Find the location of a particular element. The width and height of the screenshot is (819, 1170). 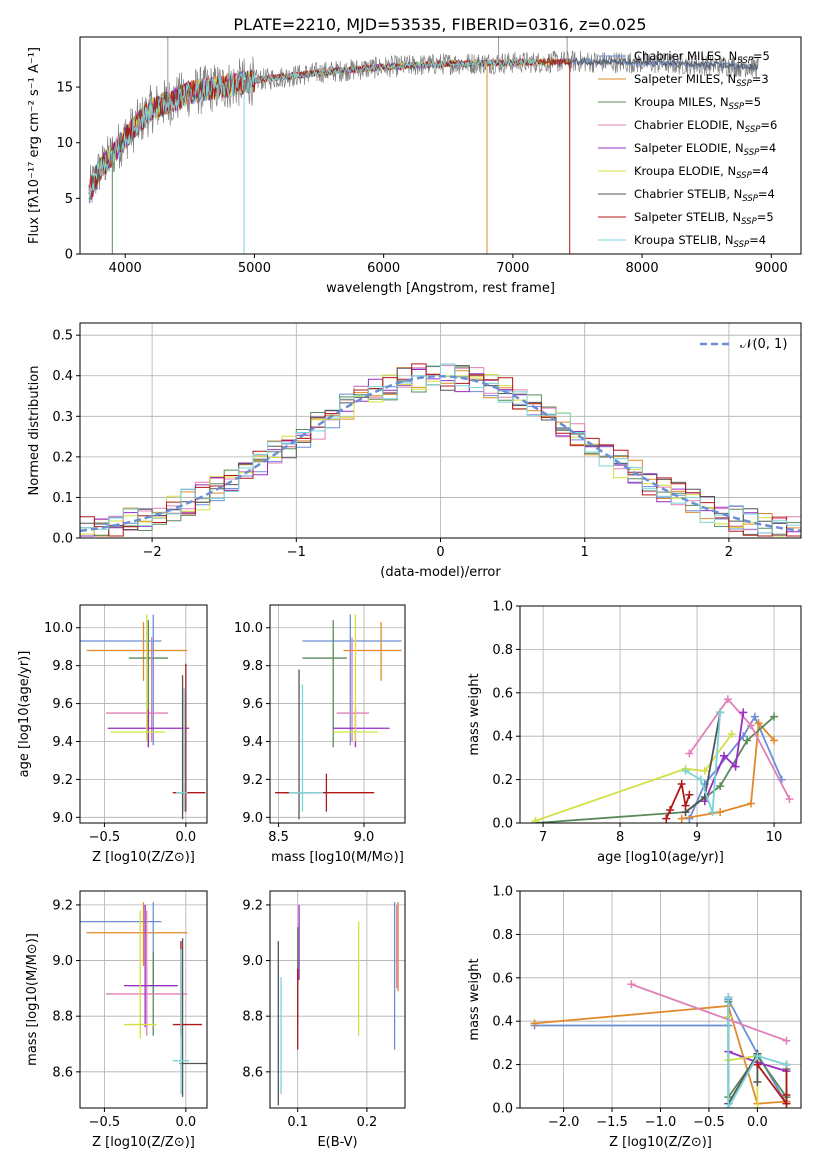

legend-entry: Salpeter MILES, NSSP=3 is located at coordinates (701, 80).